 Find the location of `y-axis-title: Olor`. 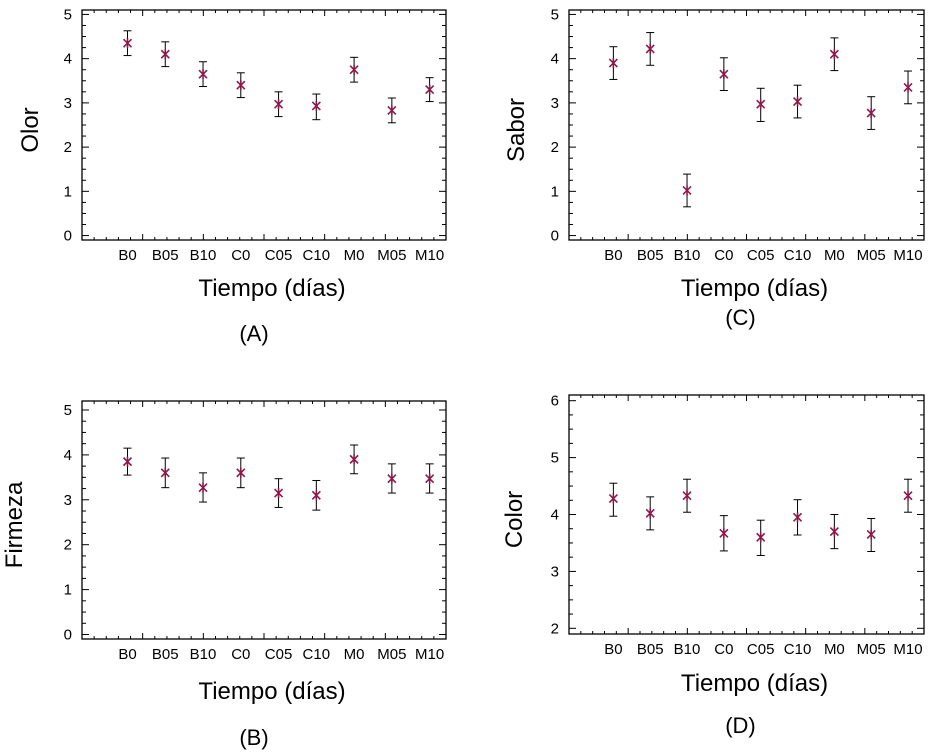

y-axis-title: Olor is located at coordinates (30, 129).